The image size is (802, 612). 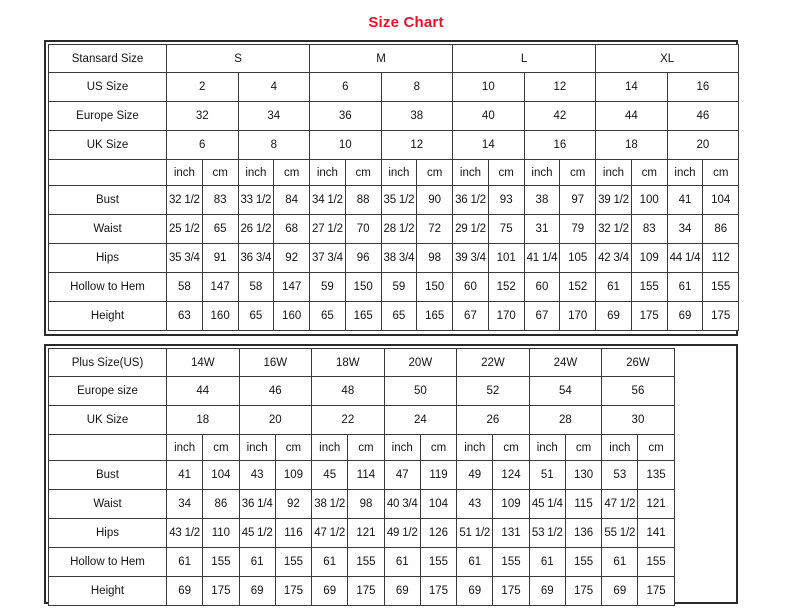 What do you see at coordinates (292, 258) in the screenshot?
I see `measure-cell-2-3: 92` at bounding box center [292, 258].